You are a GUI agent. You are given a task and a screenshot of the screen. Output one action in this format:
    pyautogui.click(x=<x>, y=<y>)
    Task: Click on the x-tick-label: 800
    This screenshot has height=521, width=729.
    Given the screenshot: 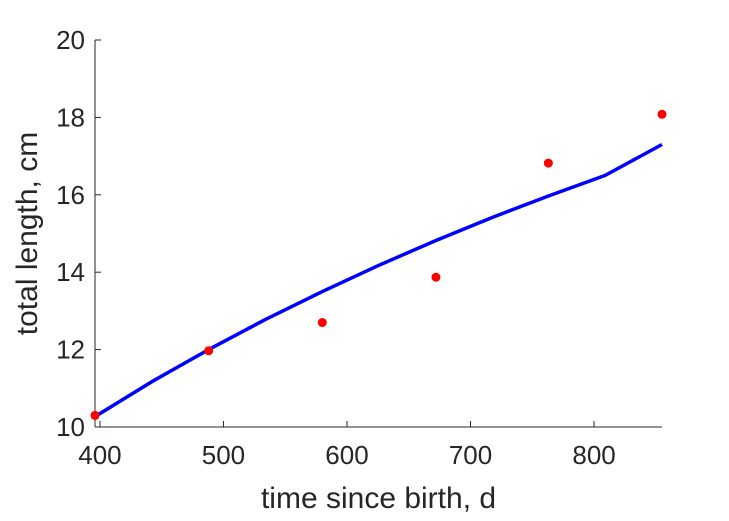 What is the action you would take?
    pyautogui.click(x=593, y=455)
    